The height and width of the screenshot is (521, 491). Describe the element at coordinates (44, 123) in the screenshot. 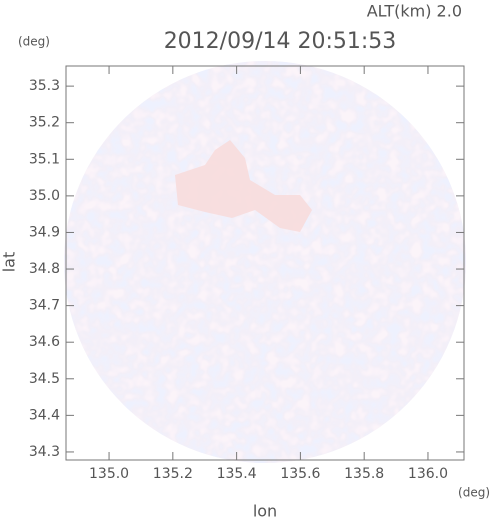

I see `y-tick-label: 35.2` at that location.